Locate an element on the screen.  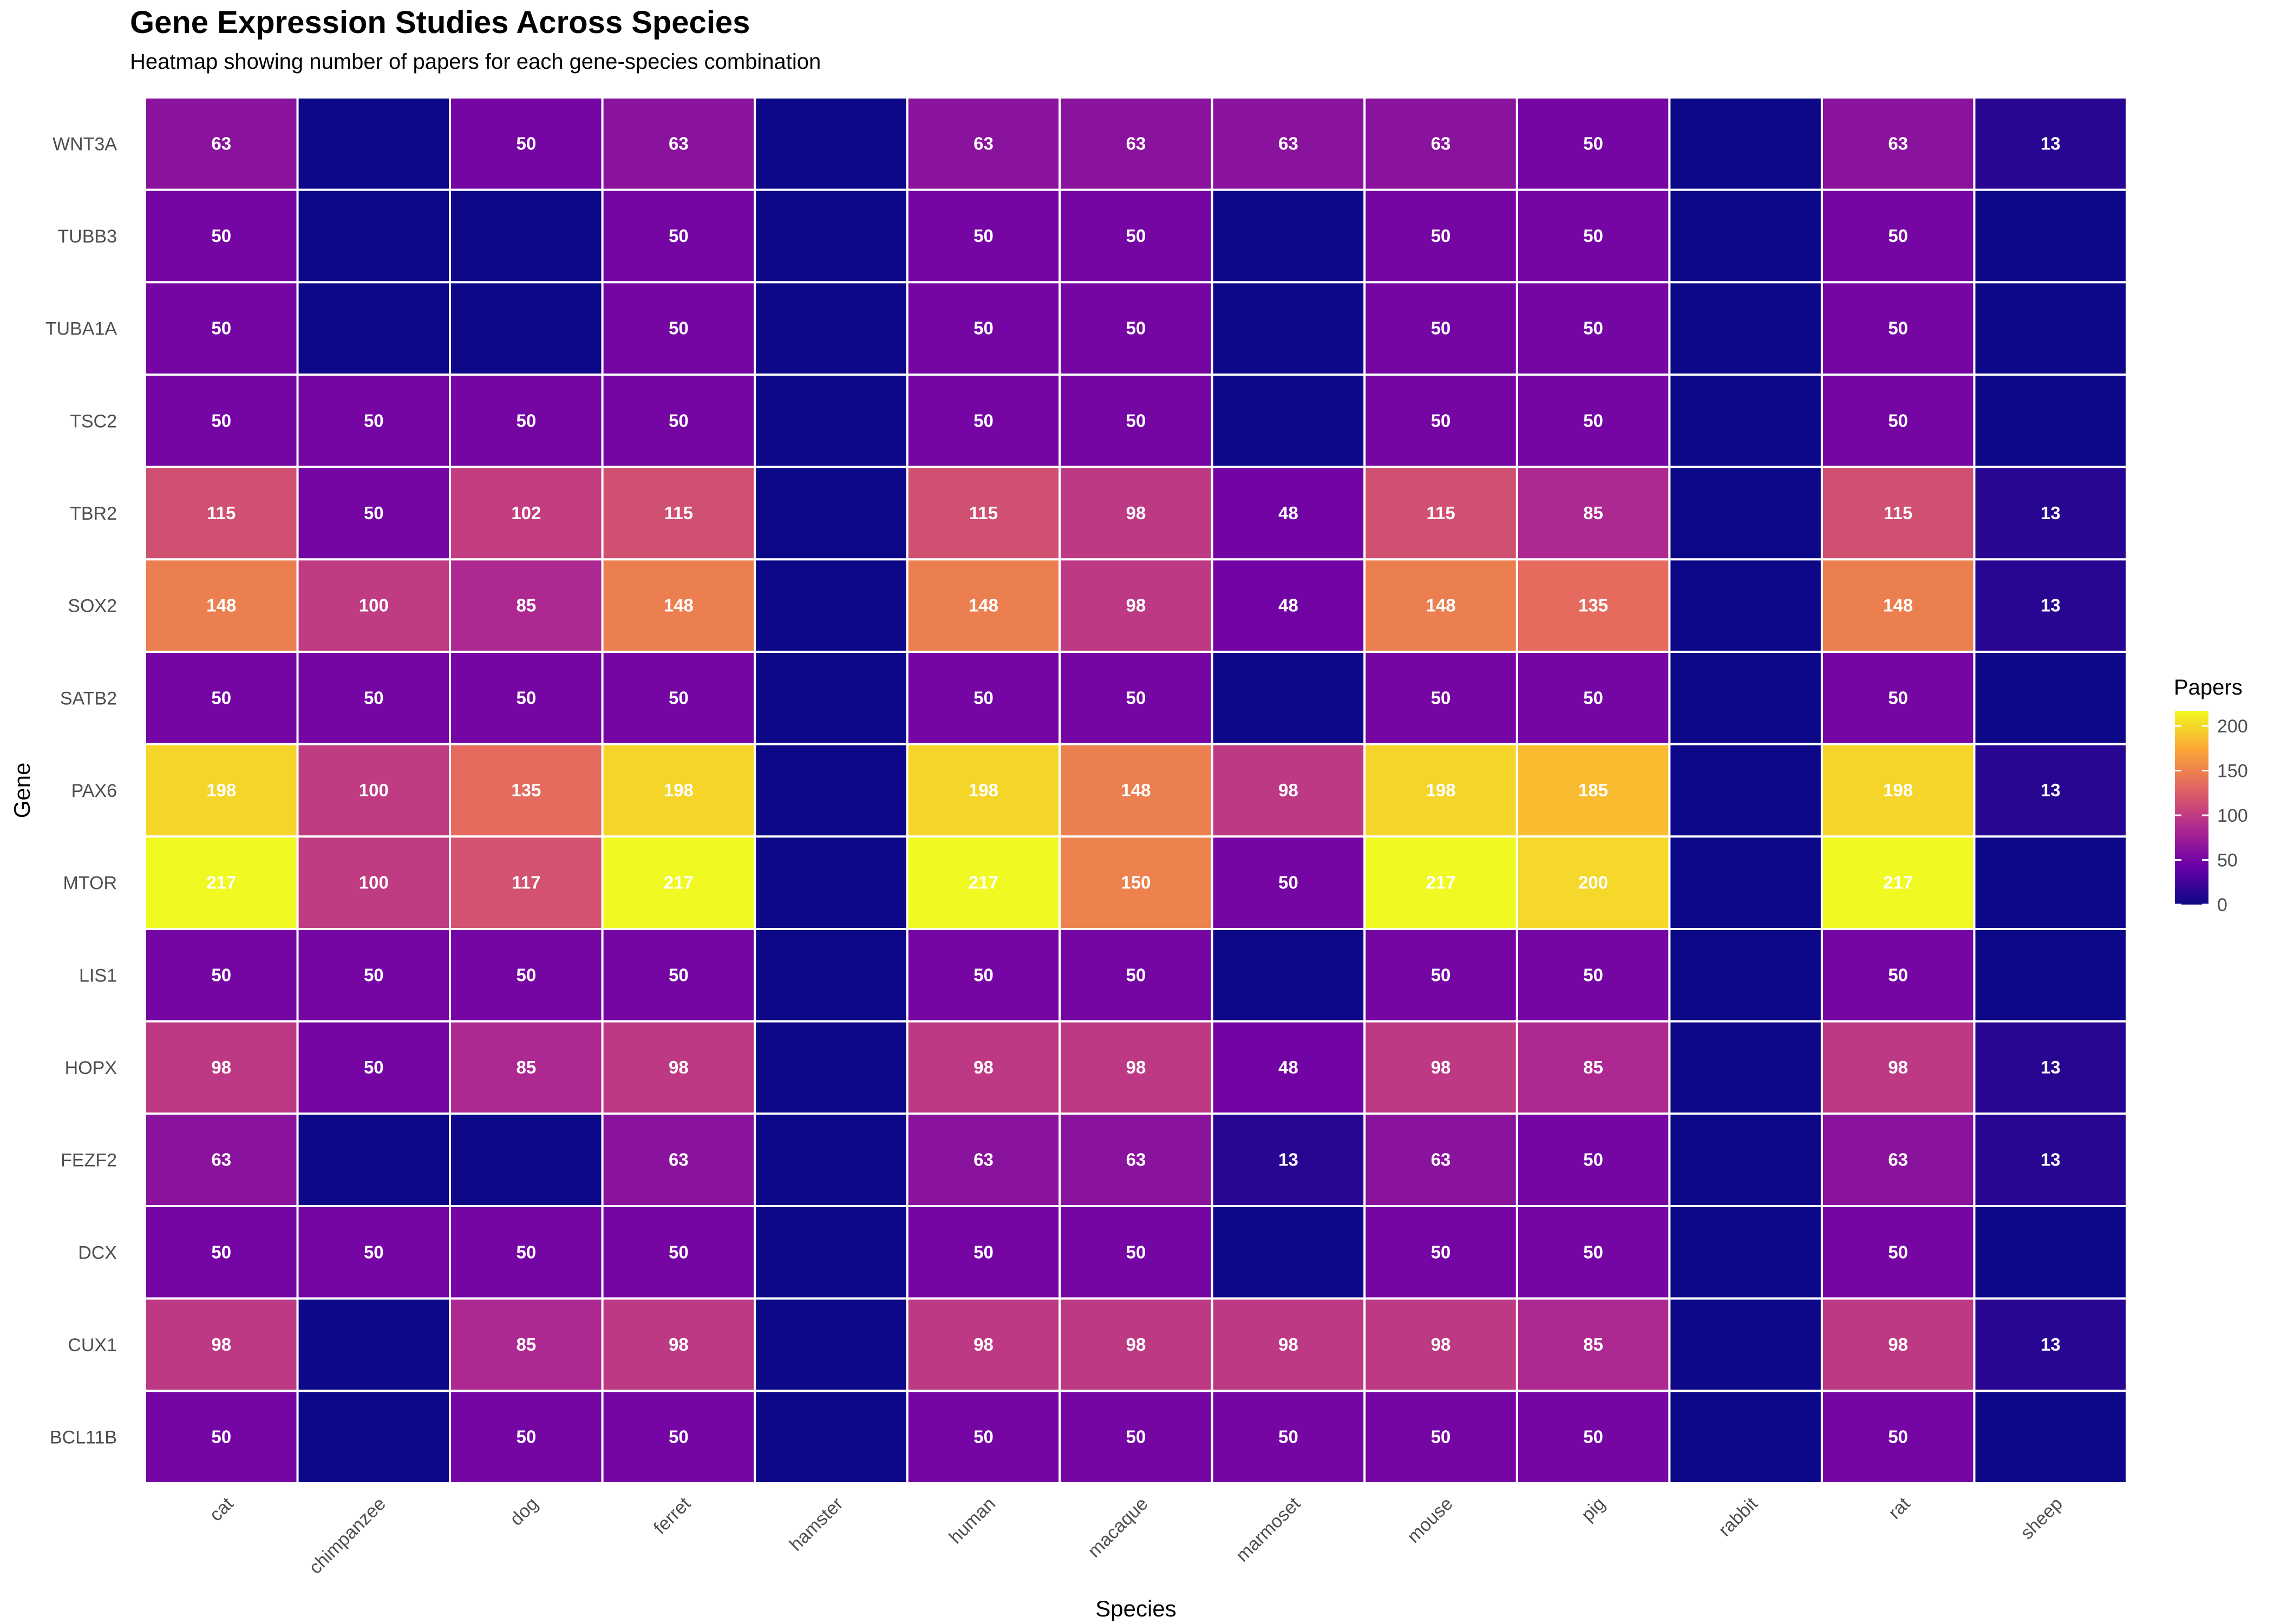
legend-tick-label: 50 is located at coordinates (2227, 861).